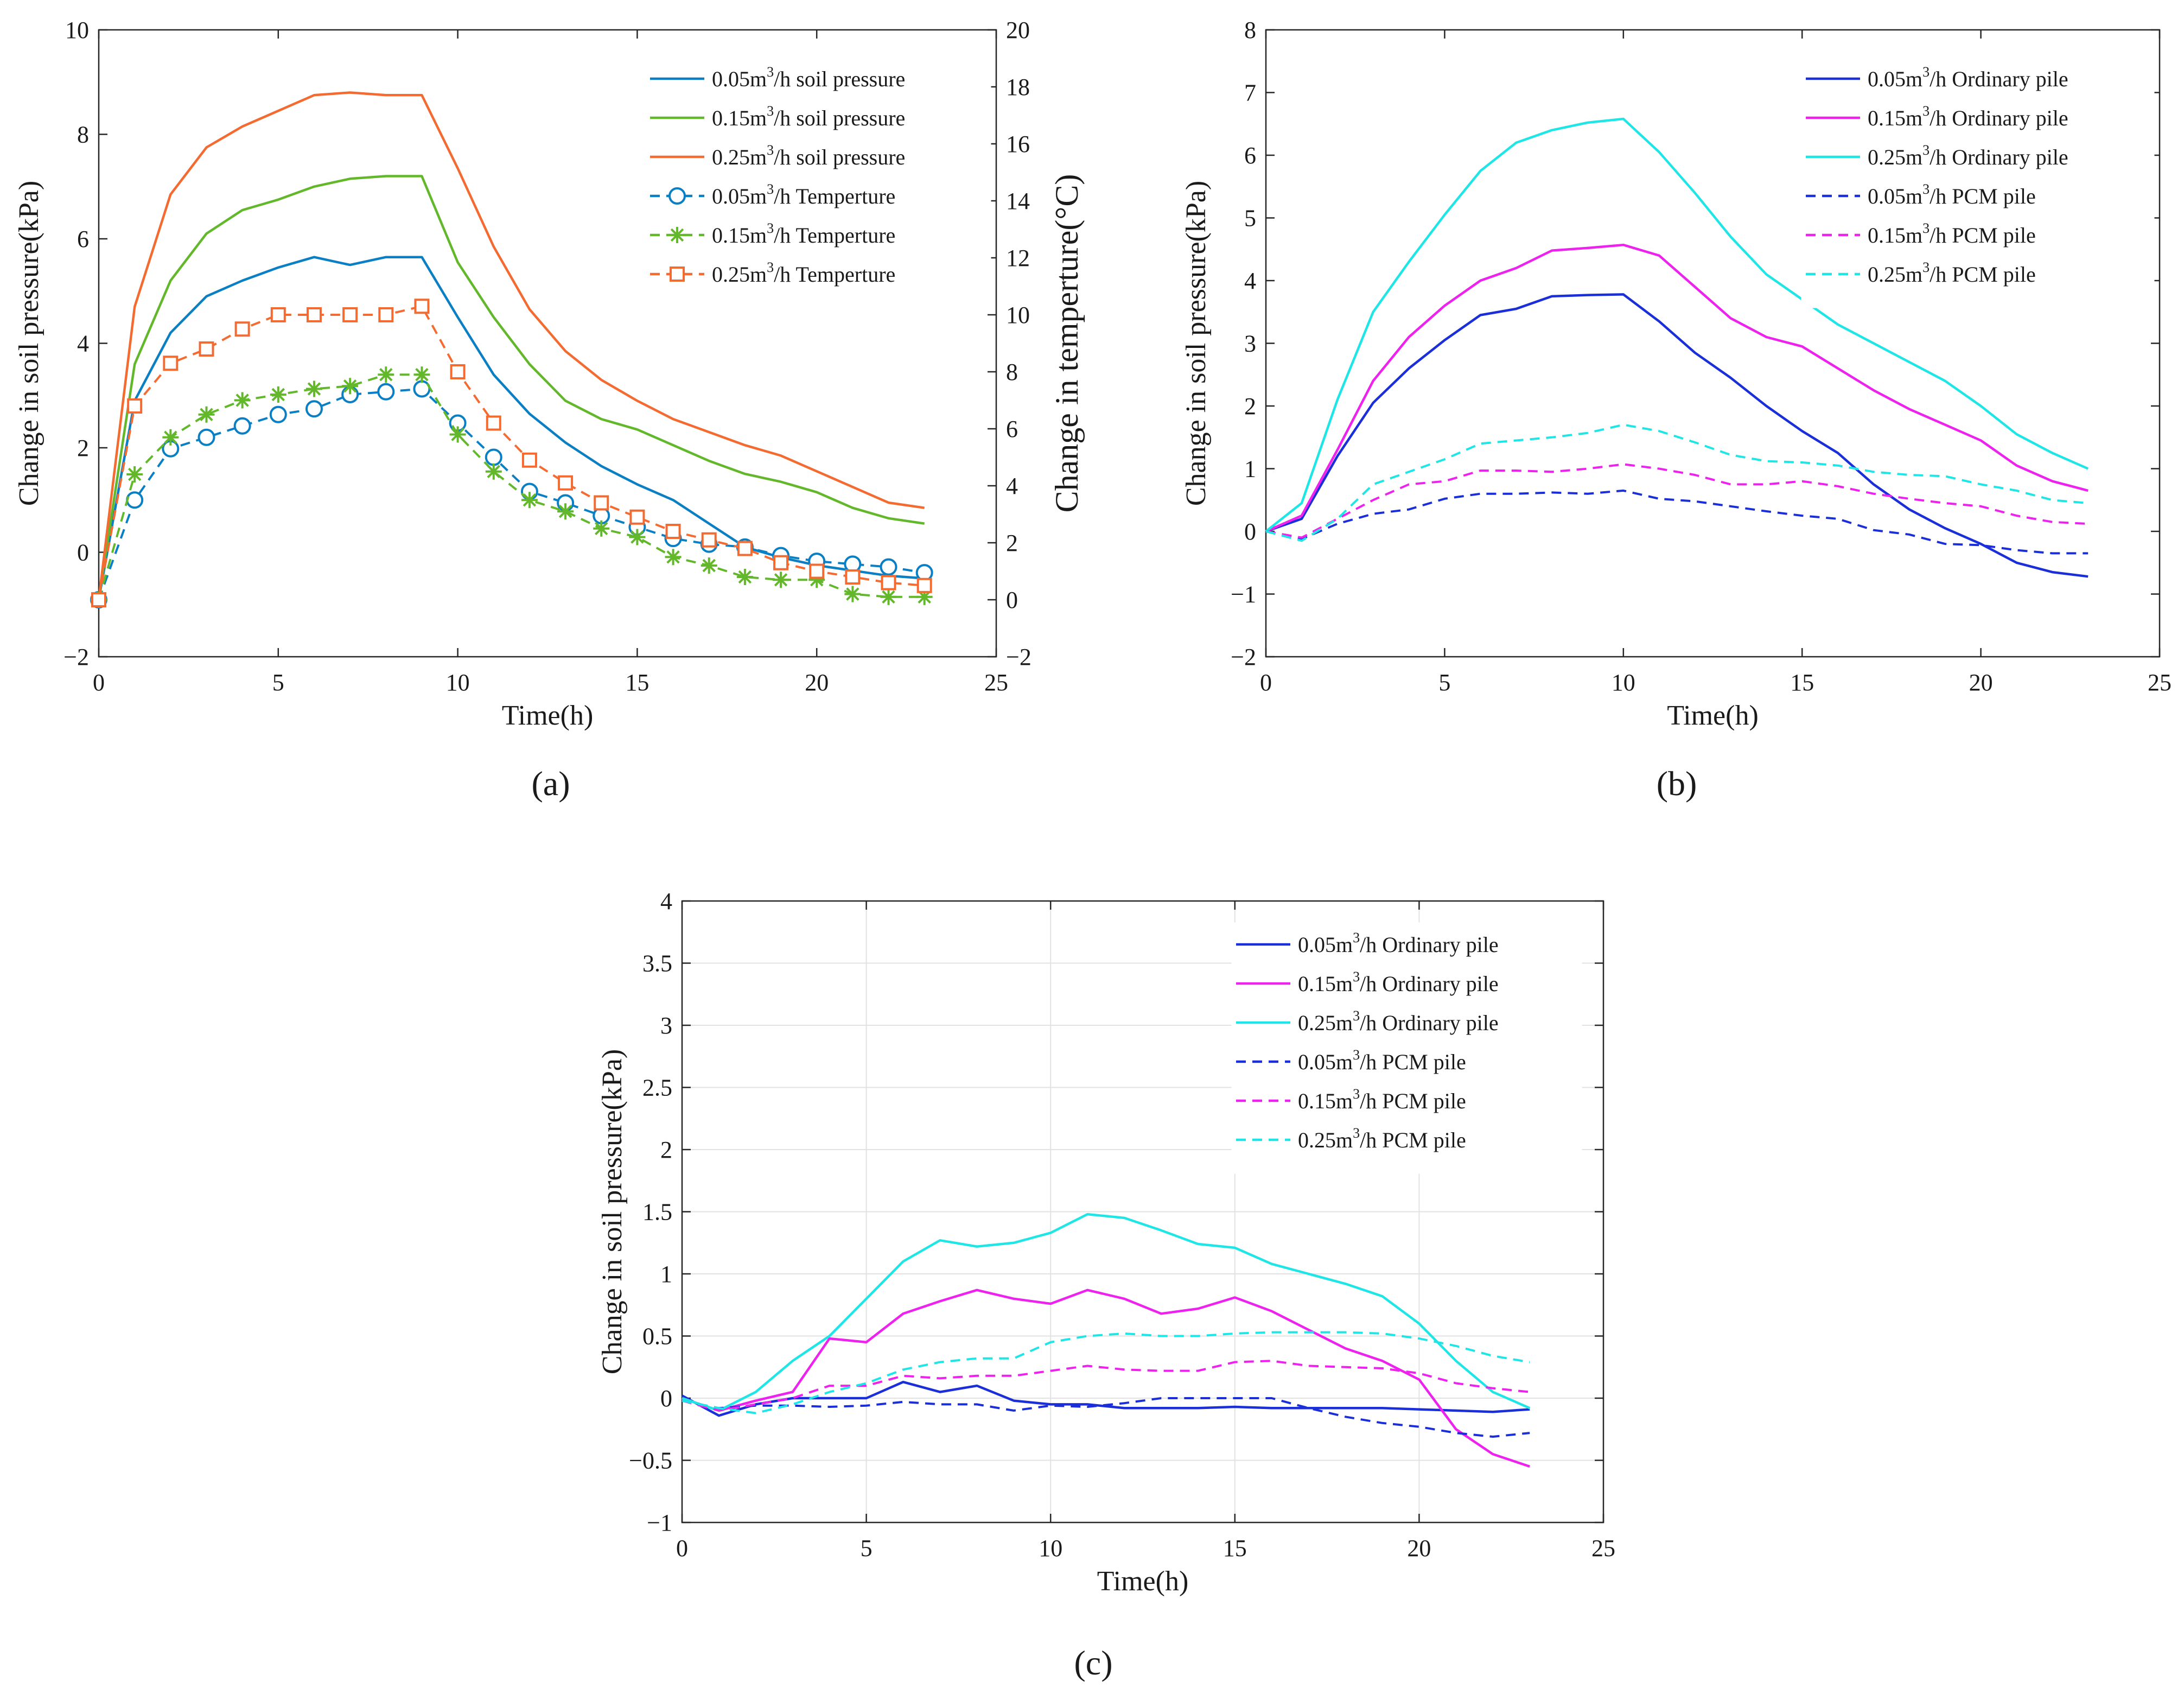  I want to click on y2-tick-label: 14, so click(1018, 201).